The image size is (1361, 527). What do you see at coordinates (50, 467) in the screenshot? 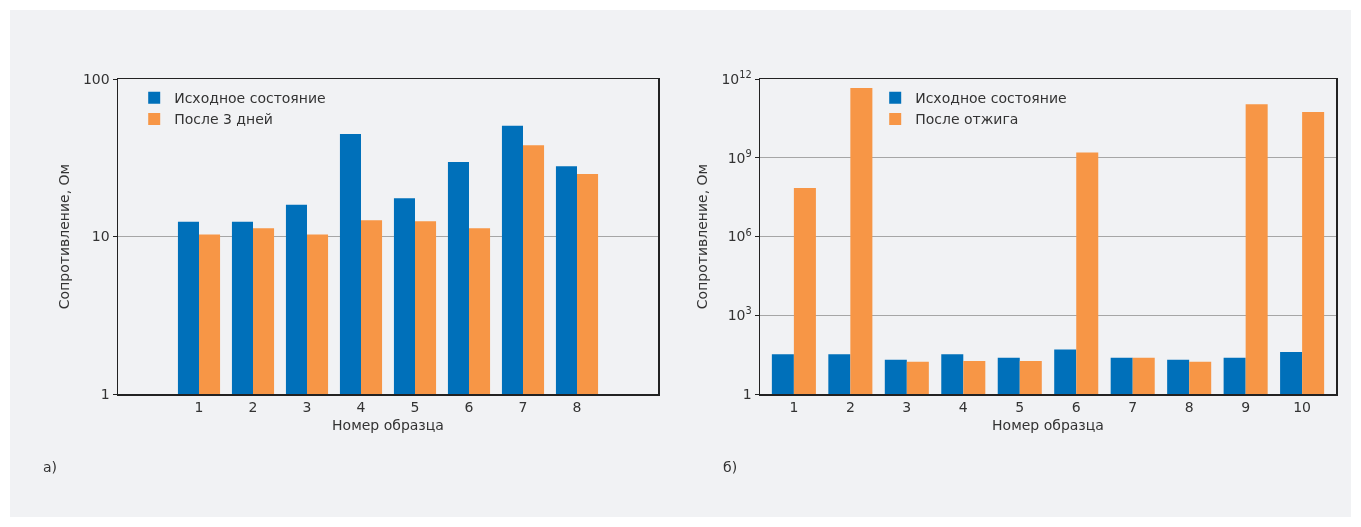
I see `text: а)` at bounding box center [50, 467].